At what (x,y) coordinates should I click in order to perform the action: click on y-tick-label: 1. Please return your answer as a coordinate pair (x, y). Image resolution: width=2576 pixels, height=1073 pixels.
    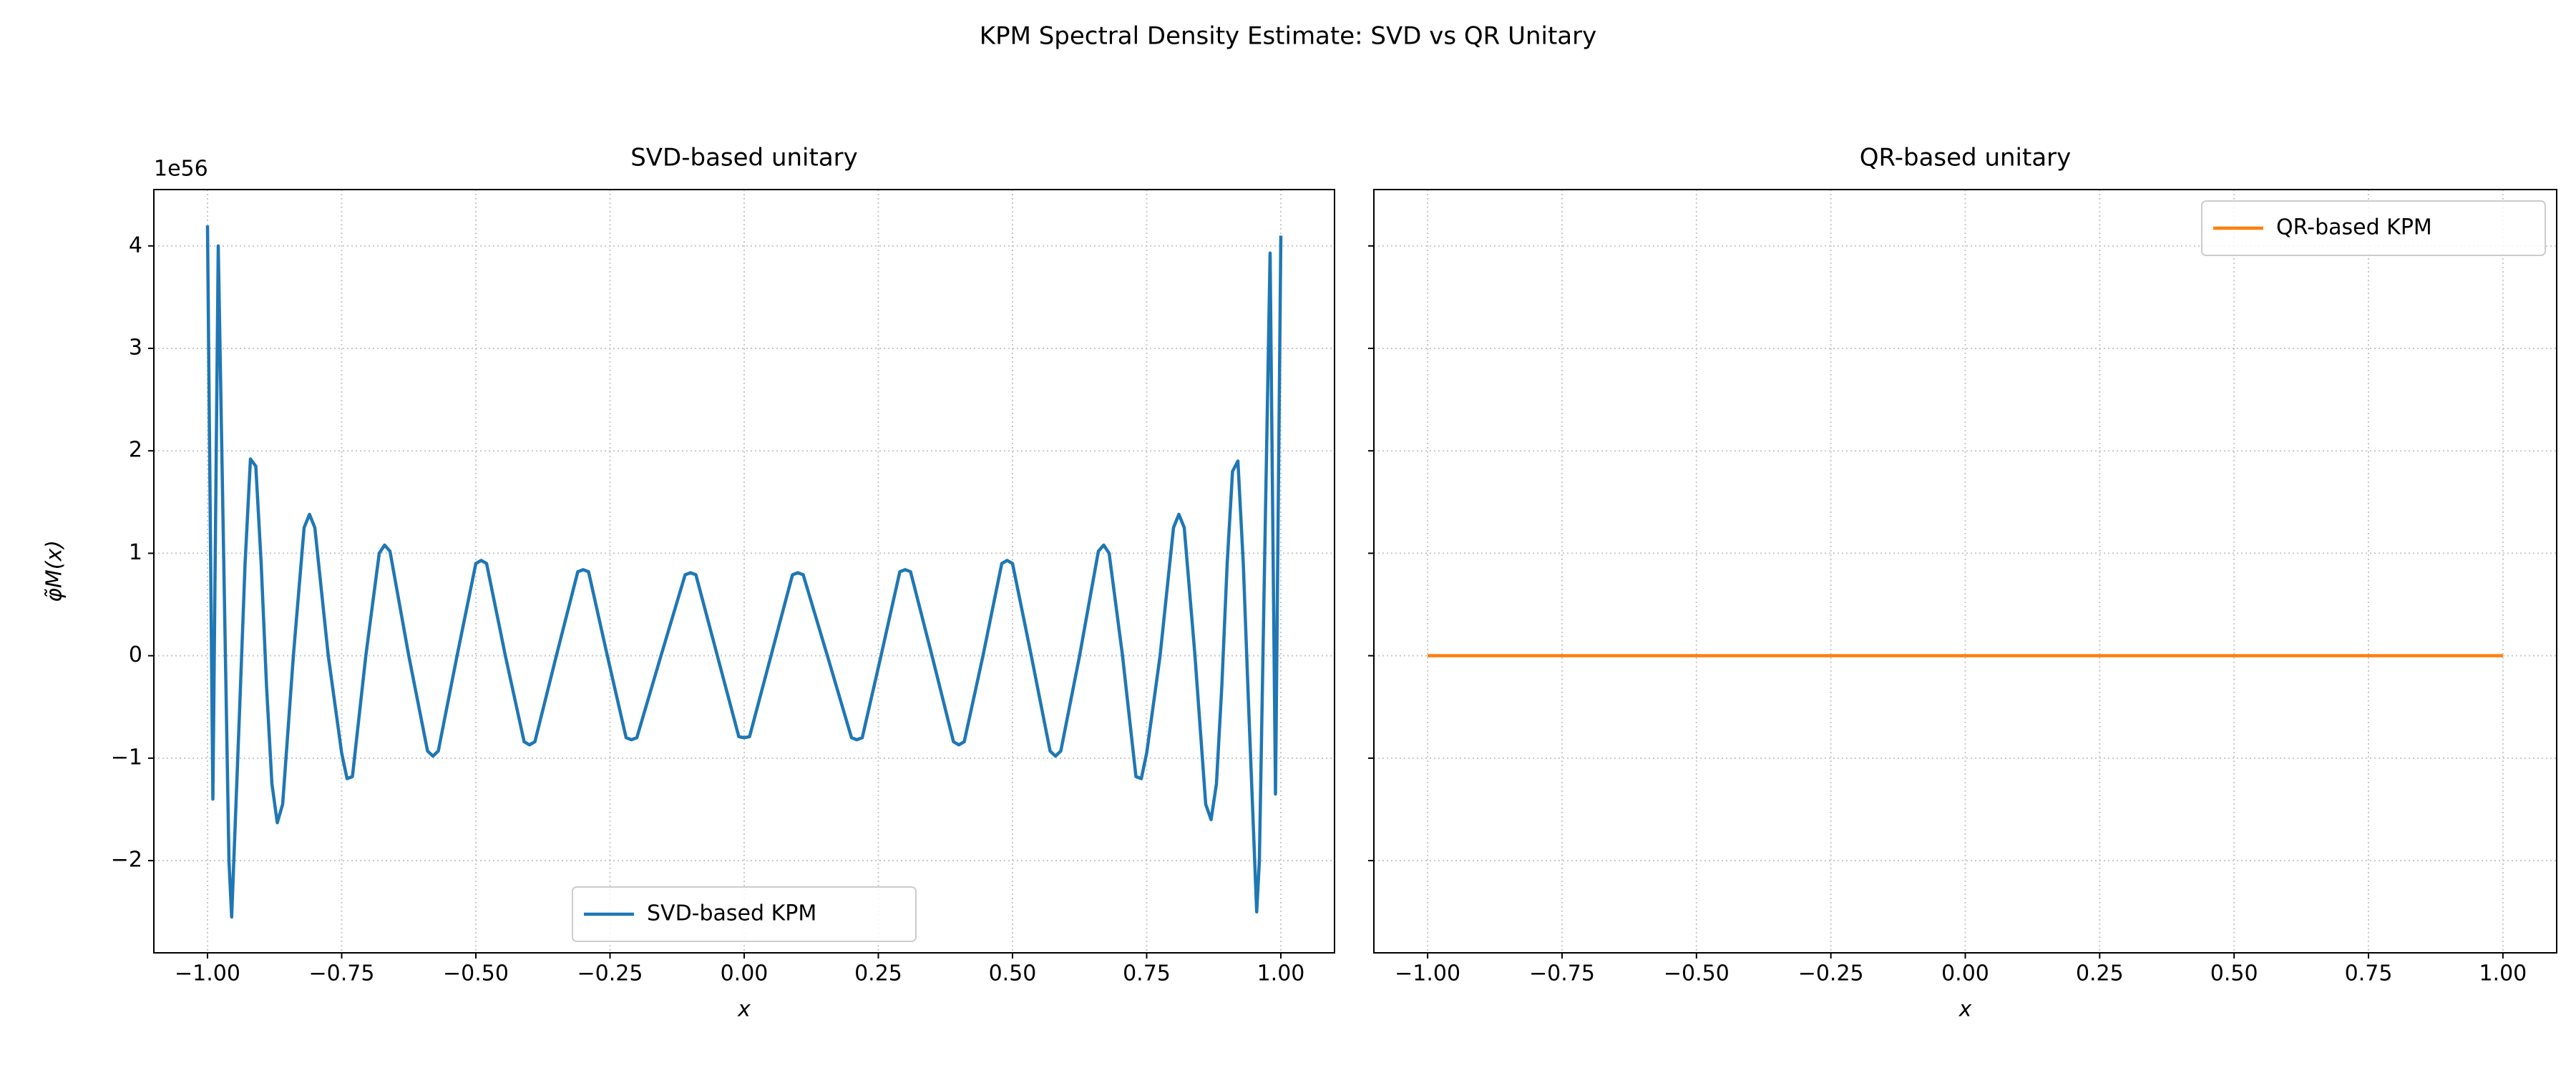
    Looking at the image, I should click on (135, 552).